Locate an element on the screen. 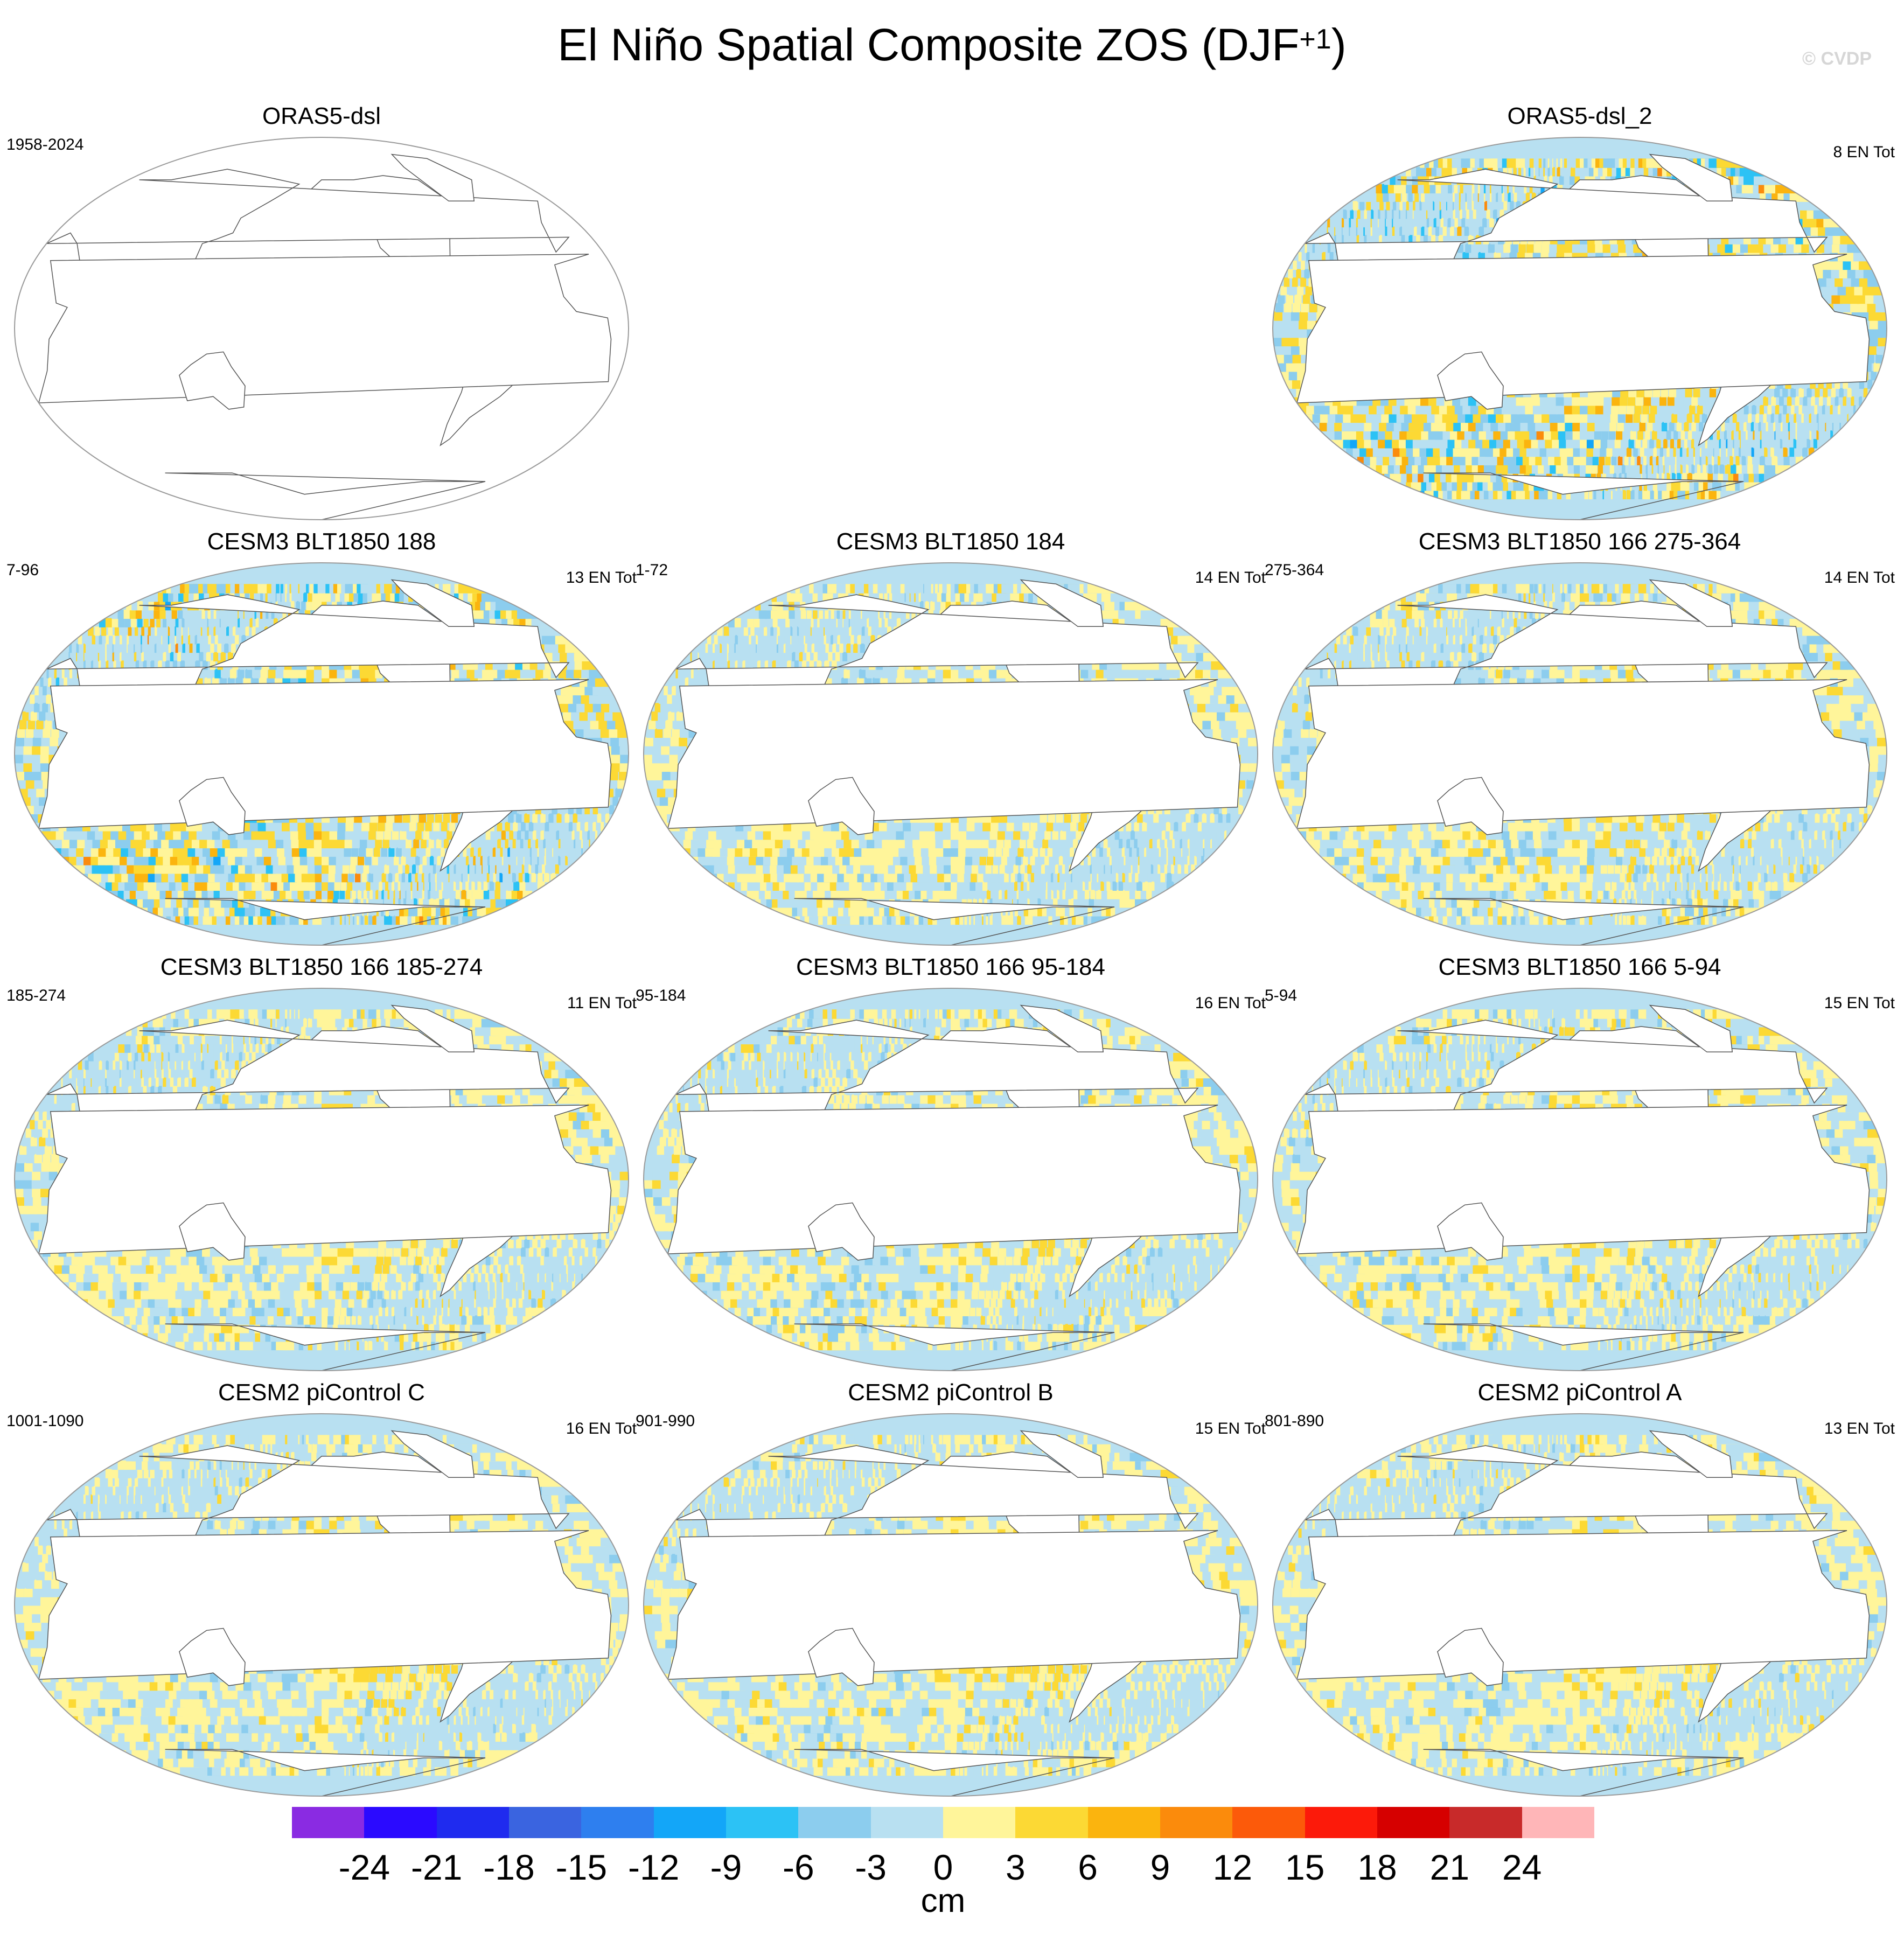 The width and height of the screenshot is (1904, 1948). panel-title: CESM3 BLT1850 188 is located at coordinates (322, 542).